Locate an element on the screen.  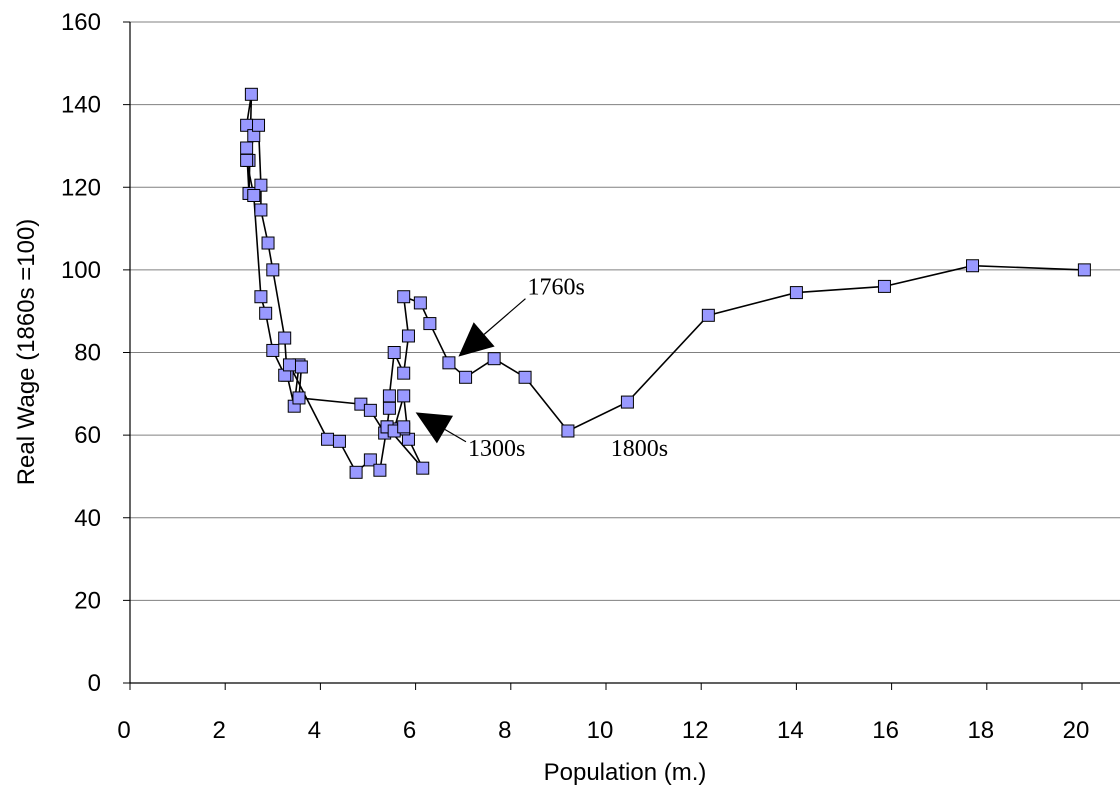
x-tick-label: 0 is located at coordinates (123, 730).